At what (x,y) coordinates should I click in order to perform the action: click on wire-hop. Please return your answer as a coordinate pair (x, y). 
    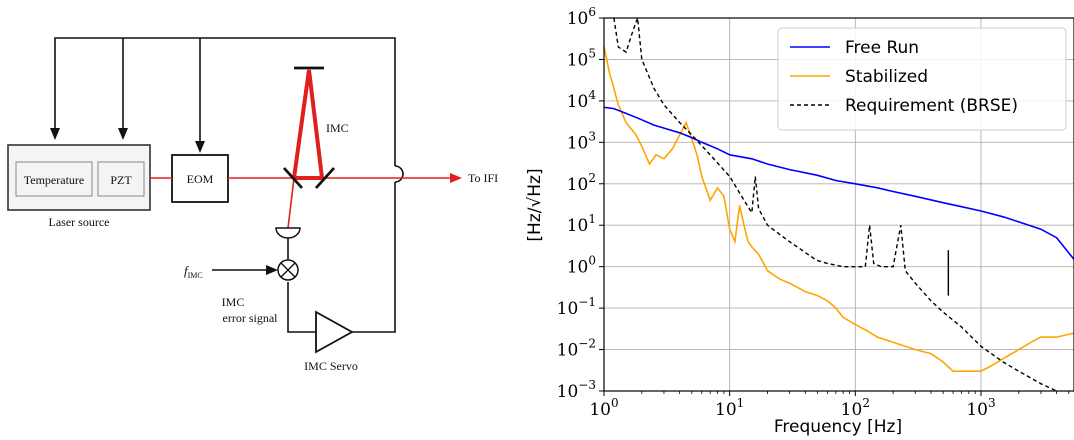
    Looking at the image, I should click on (399, 174).